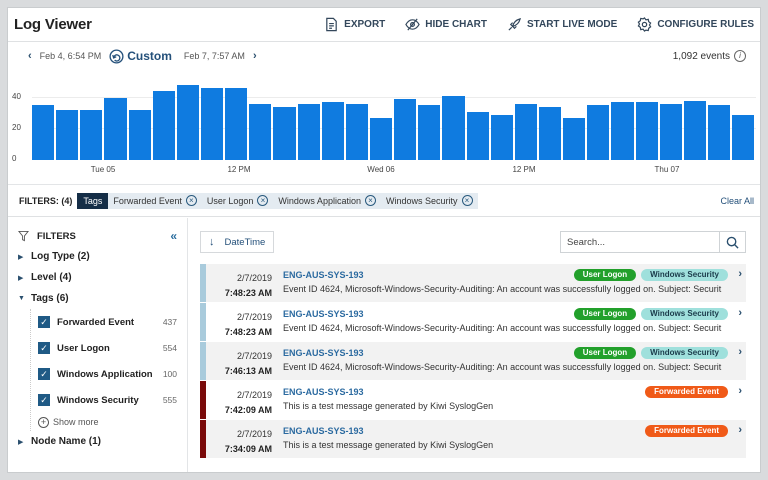 Image resolution: width=768 pixels, height=480 pixels. Describe the element at coordinates (446, 24) in the screenshot. I see `hide-chart-button: HIDE CHART` at that location.